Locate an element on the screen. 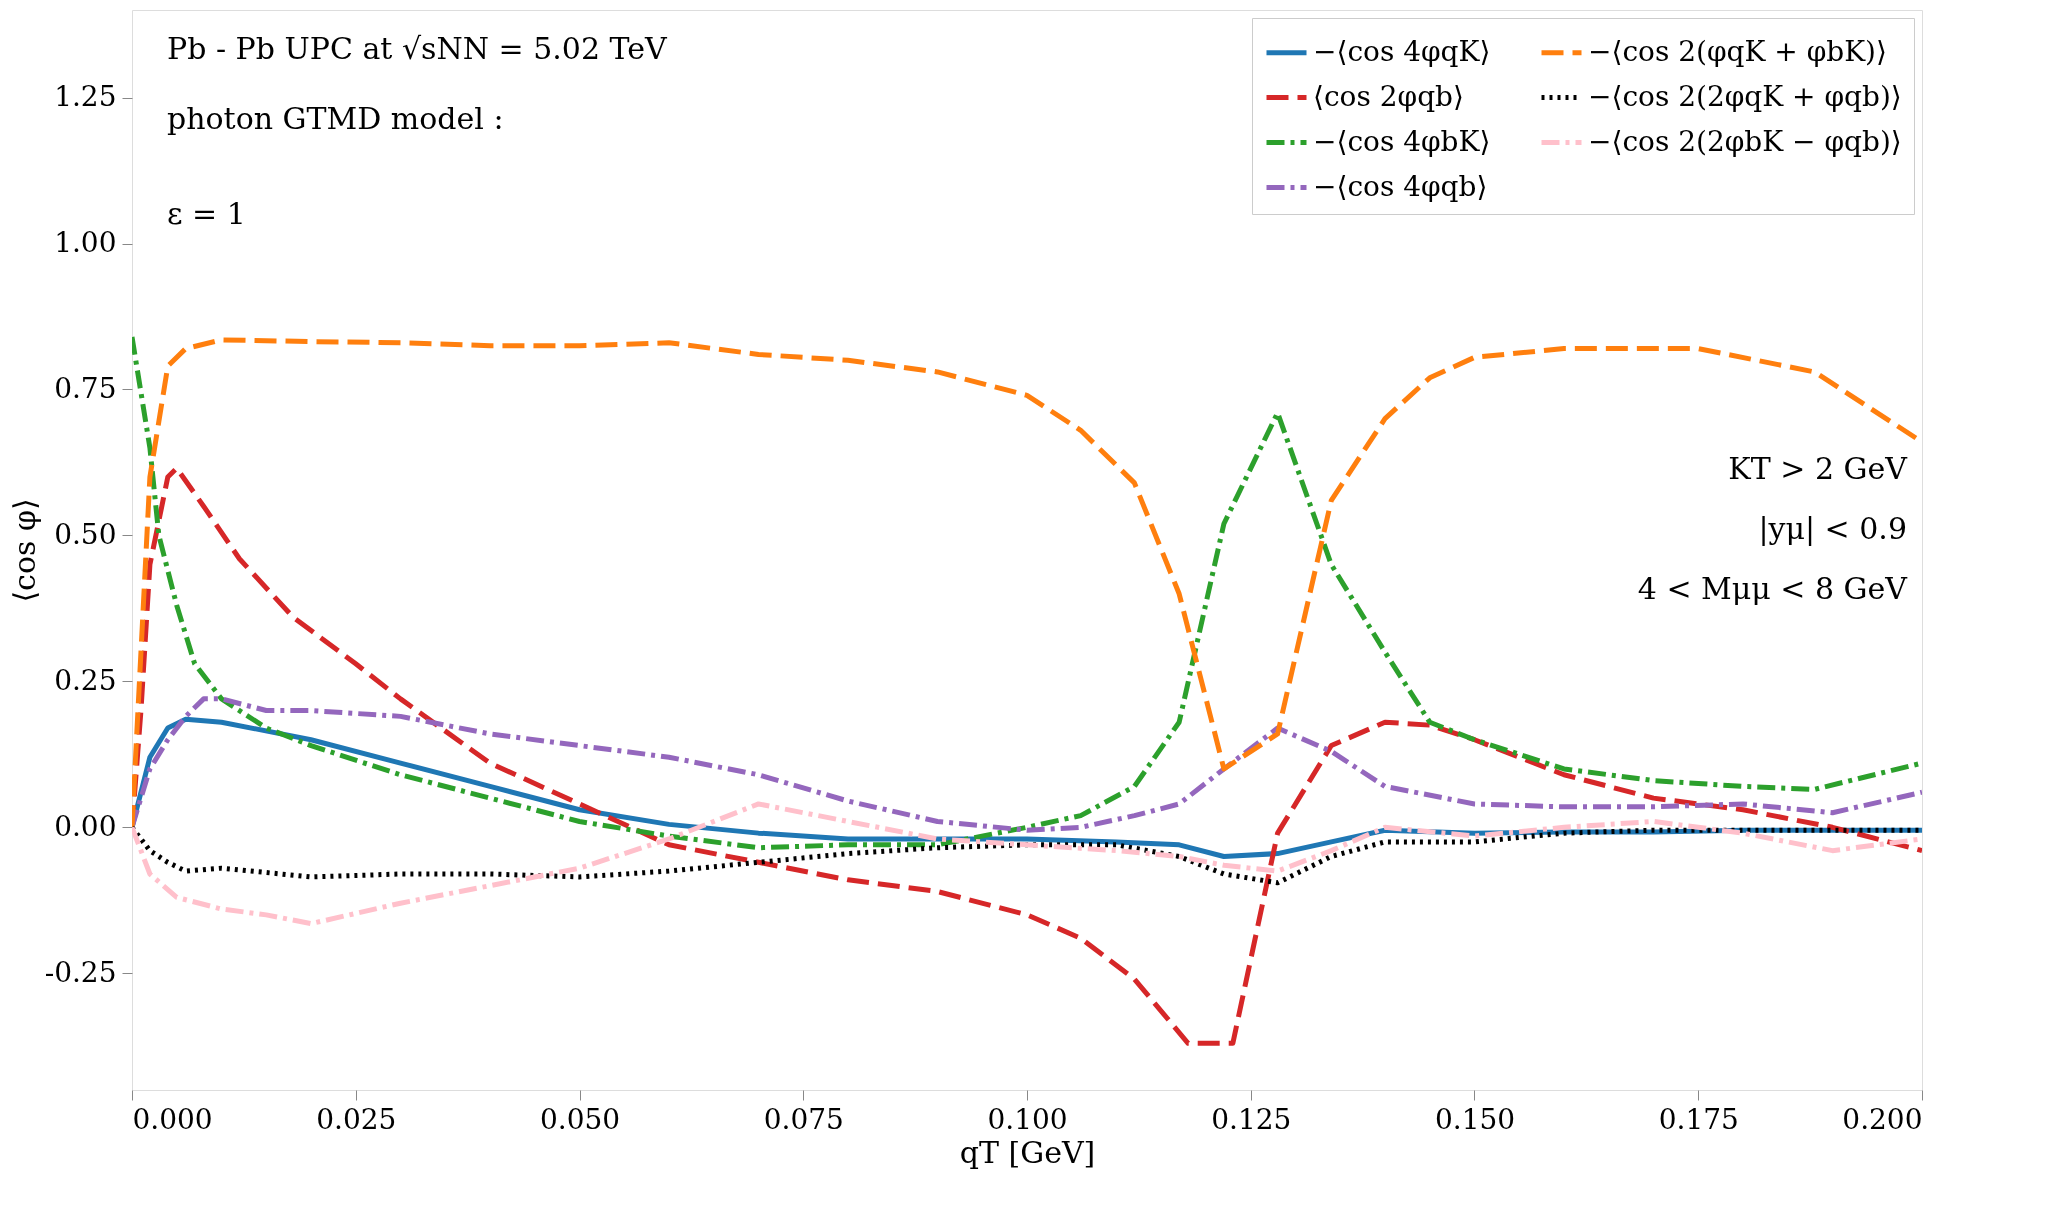  y-axis-title: ⟨cos φ⟩ is located at coordinates (24, 550).